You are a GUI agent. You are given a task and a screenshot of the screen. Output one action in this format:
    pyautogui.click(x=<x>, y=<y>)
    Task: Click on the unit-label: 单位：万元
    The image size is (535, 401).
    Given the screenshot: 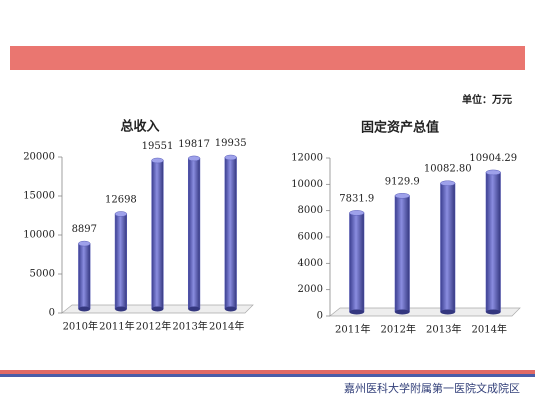 What is the action you would take?
    pyautogui.click(x=487, y=99)
    